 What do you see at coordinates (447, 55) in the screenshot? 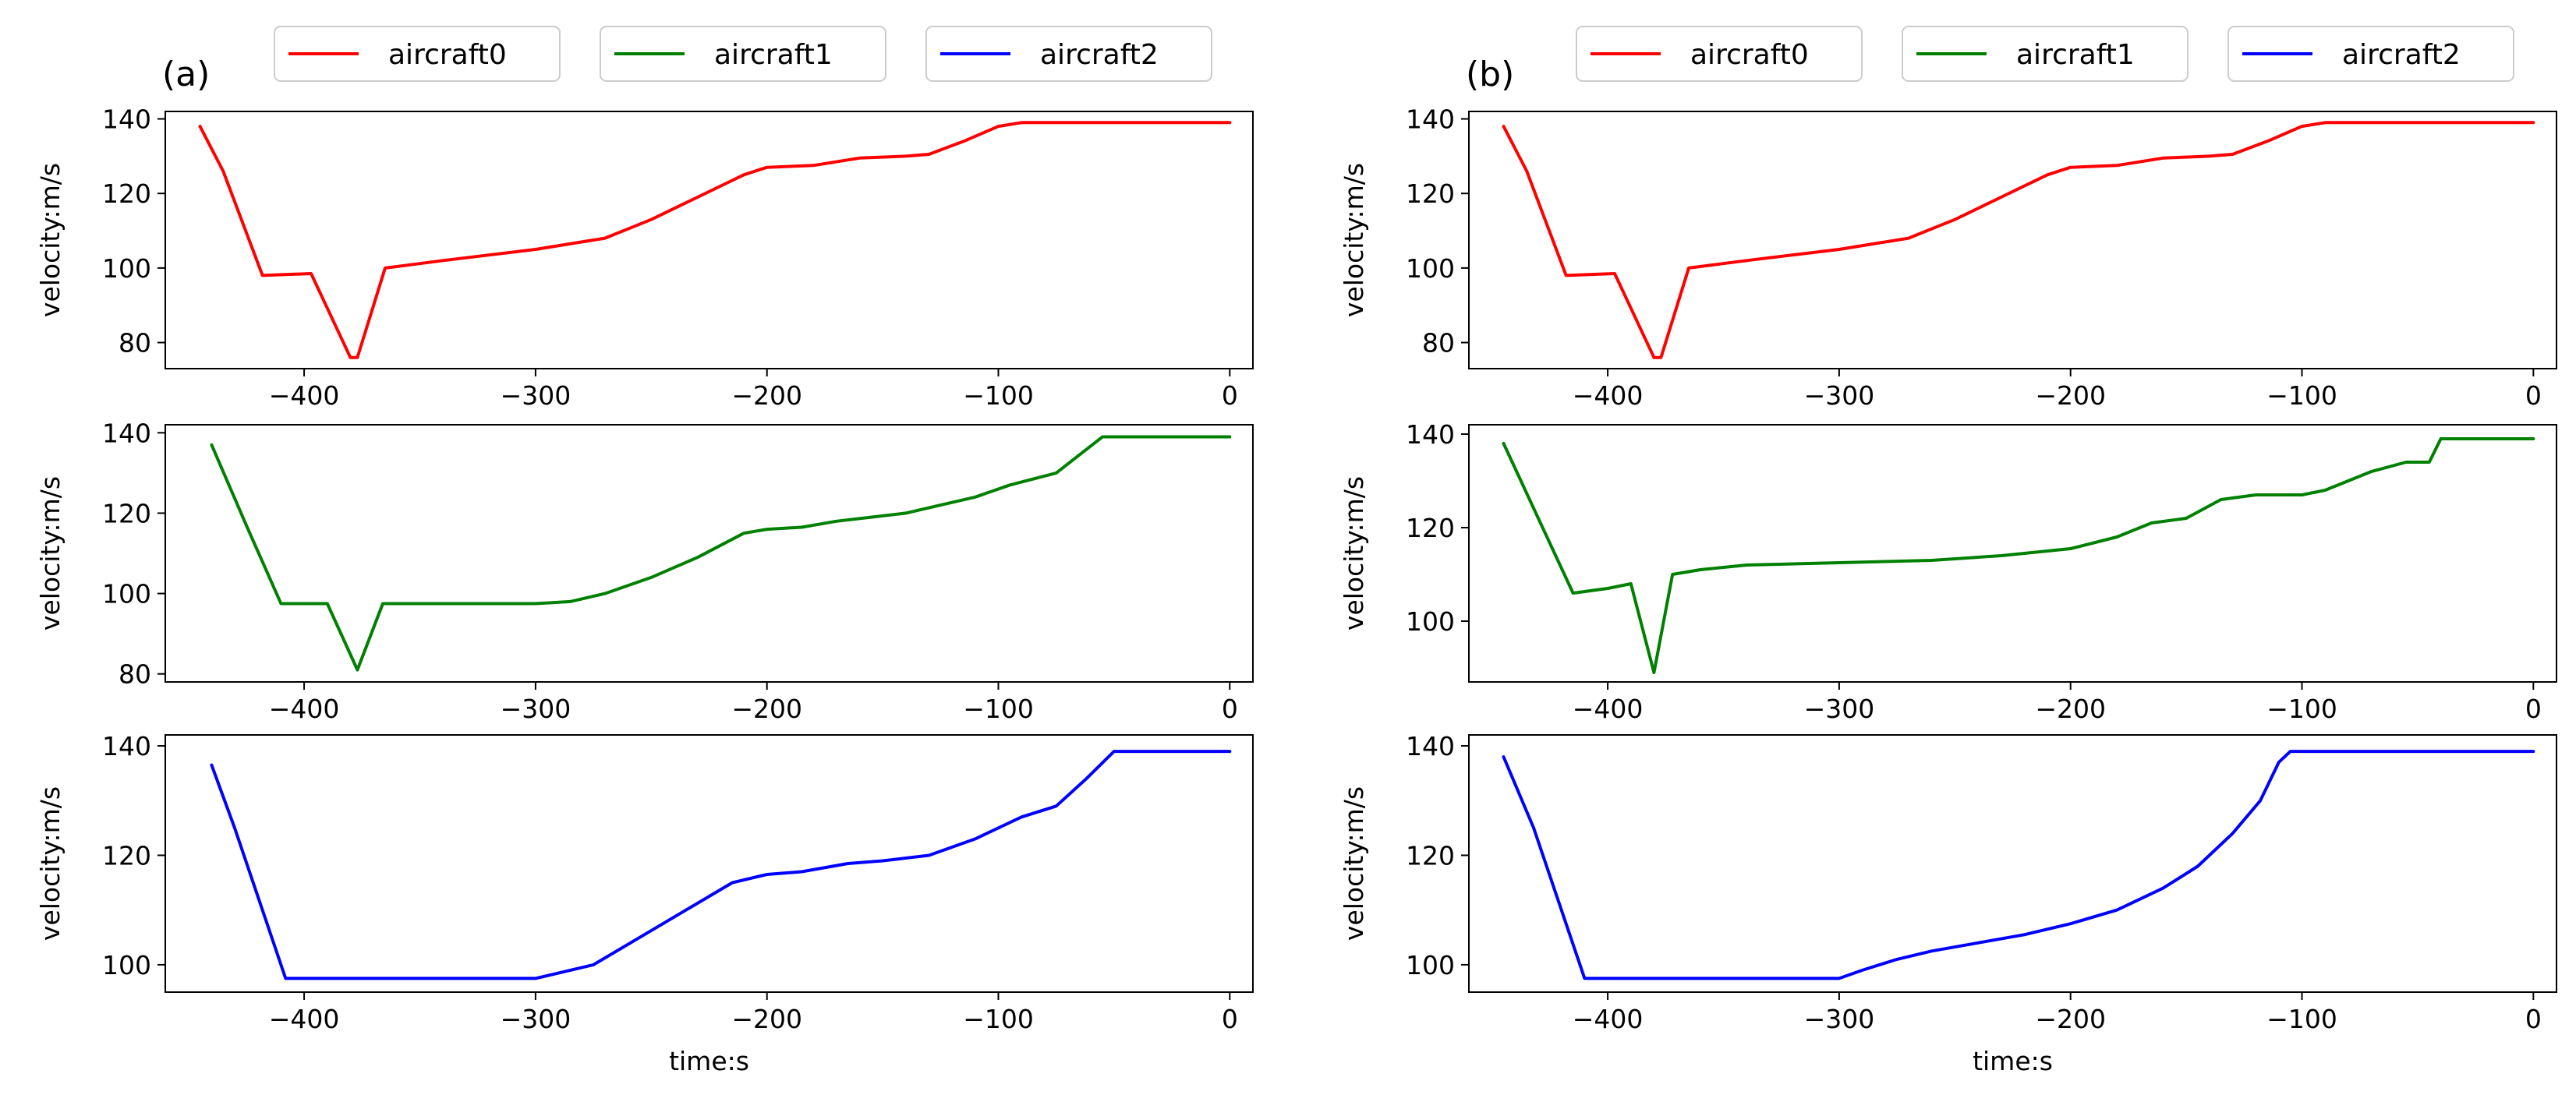
I see `legend-a-label-0: aircraft0` at bounding box center [447, 55].